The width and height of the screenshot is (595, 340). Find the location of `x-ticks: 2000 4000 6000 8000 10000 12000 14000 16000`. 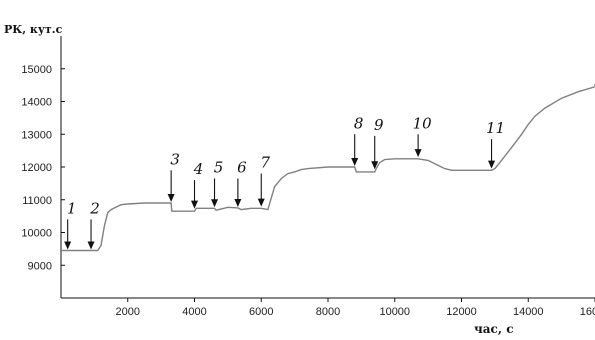

x-ticks: 2000 4000 6000 8000 10000 12000 14000 16000 is located at coordinates (355, 308).